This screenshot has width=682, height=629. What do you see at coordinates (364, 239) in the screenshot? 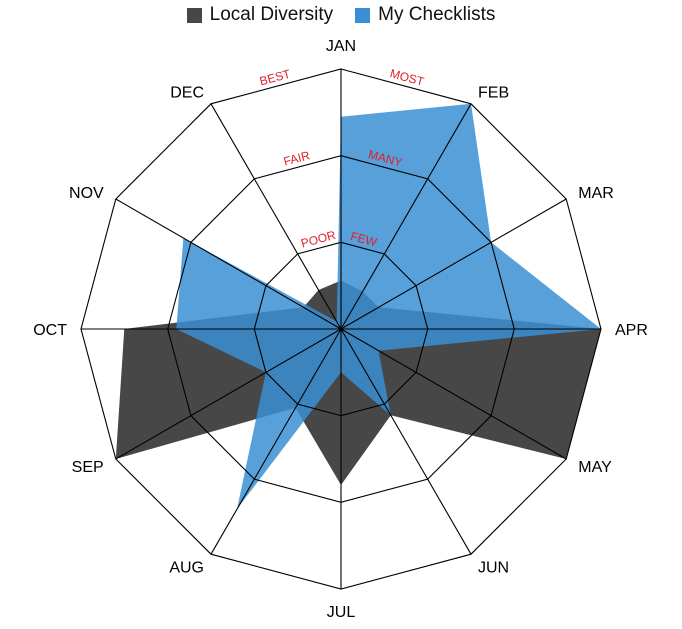
I see `scale-label-few: FEW` at bounding box center [364, 239].